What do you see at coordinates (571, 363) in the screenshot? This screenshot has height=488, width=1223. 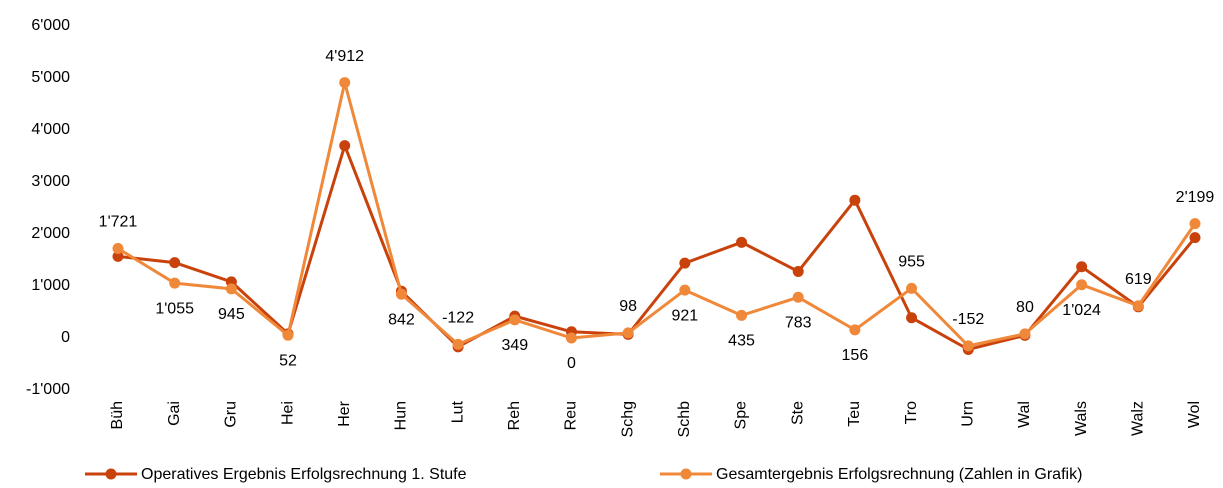 I see `data-label: 0` at bounding box center [571, 363].